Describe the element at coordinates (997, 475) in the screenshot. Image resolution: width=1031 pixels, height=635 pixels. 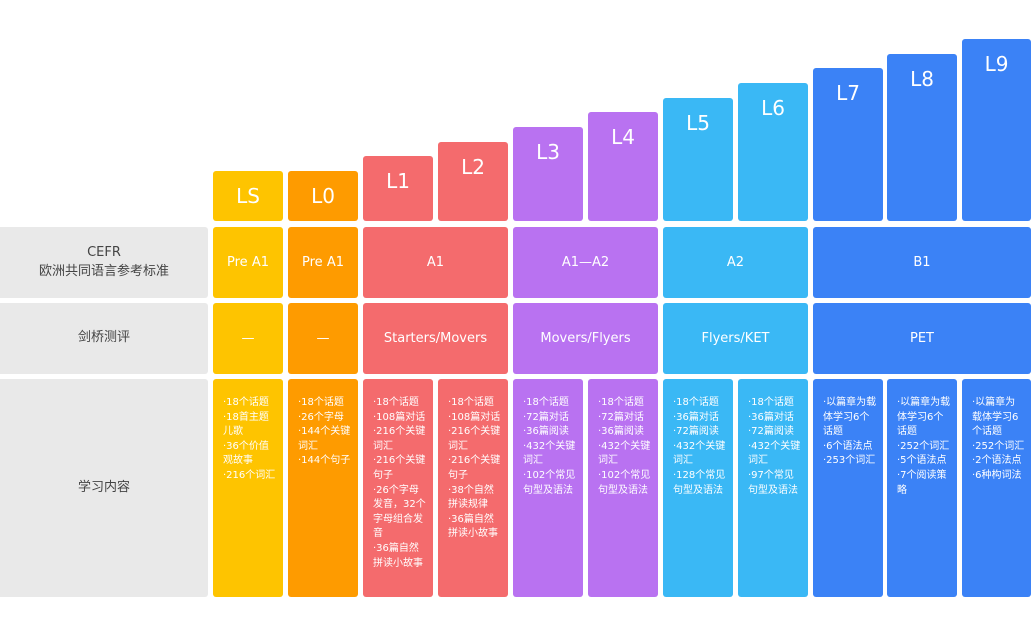
I see `content-item: ·6种构词法` at that location.